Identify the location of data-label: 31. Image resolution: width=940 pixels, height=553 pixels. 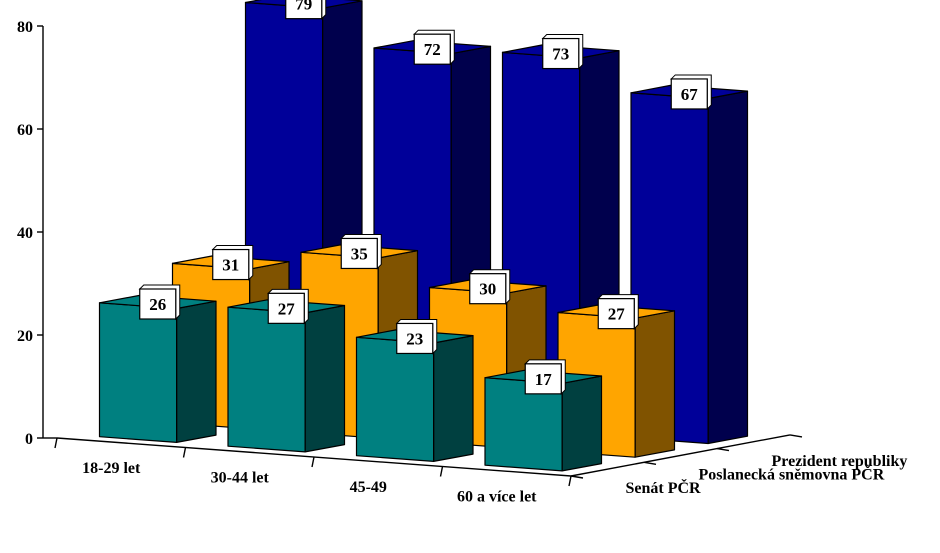
(232, 263).